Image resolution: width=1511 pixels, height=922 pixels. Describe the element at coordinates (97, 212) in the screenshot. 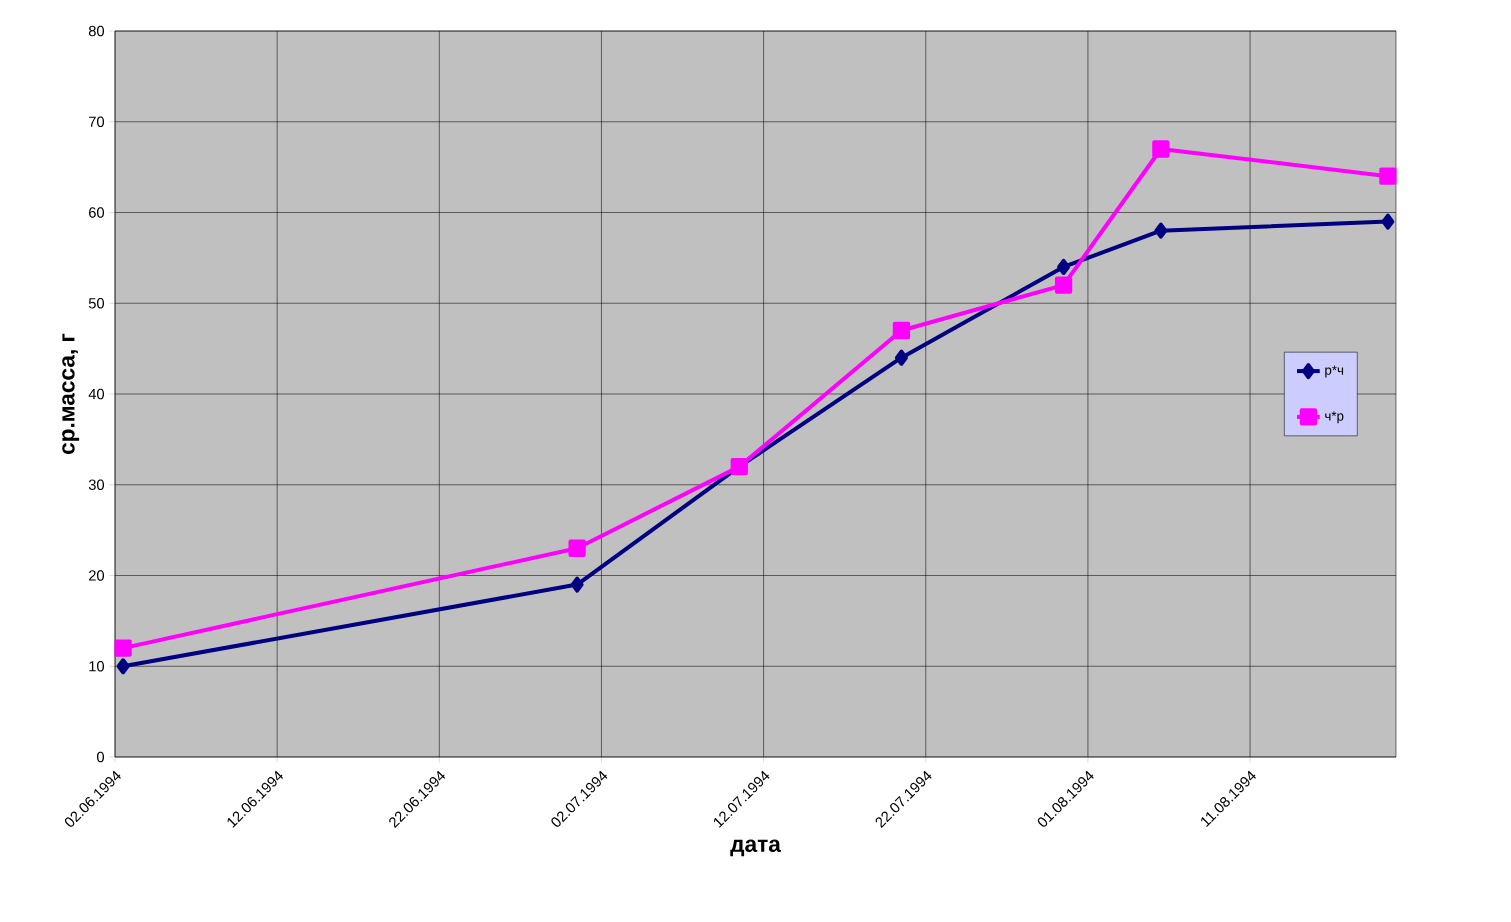

I see `y-tick-label: 60` at that location.